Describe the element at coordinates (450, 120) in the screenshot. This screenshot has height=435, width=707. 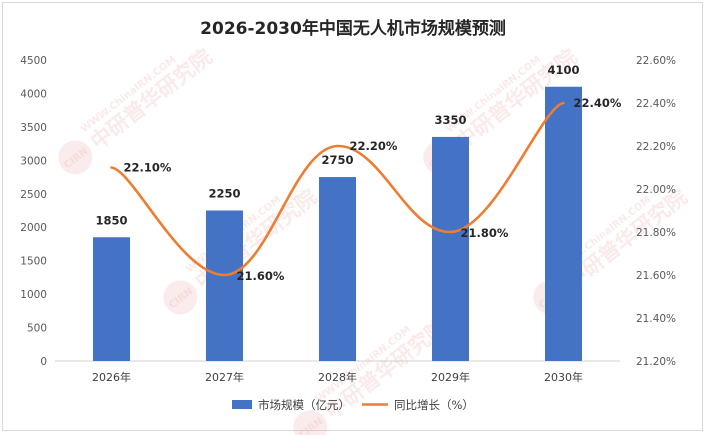
I see `bar-data-label: 3350` at that location.